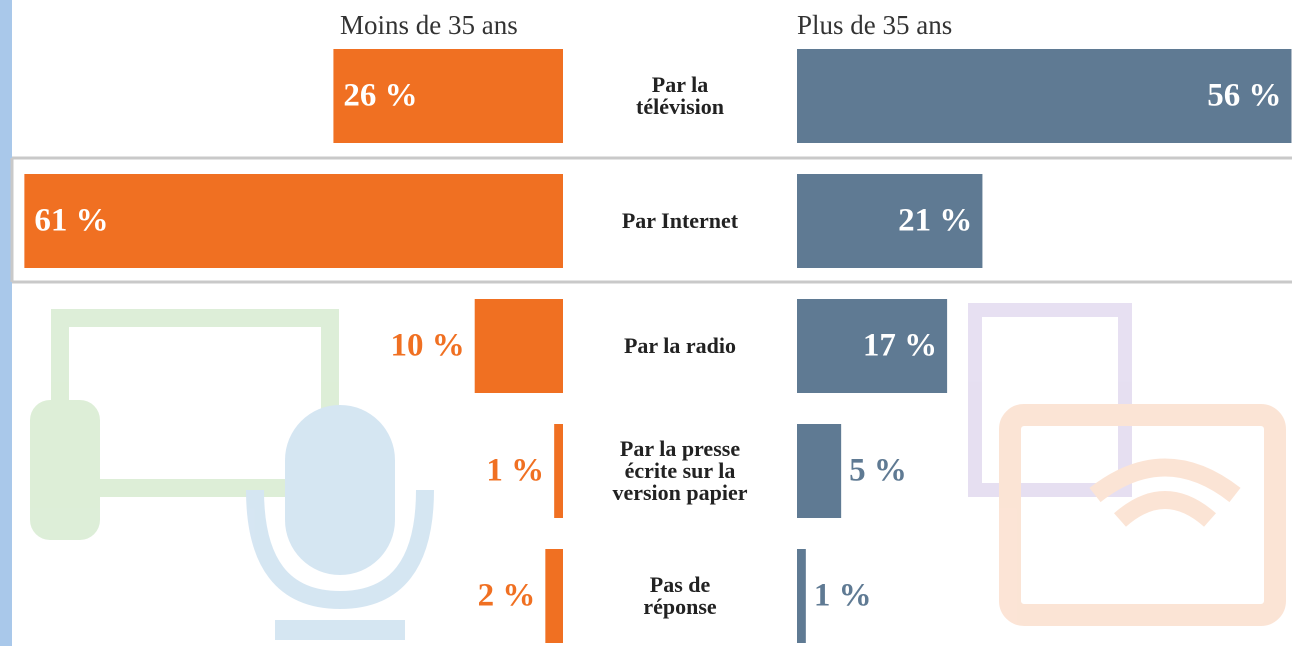 The image size is (1292, 646). I want to click on mic-base, so click(340, 630).